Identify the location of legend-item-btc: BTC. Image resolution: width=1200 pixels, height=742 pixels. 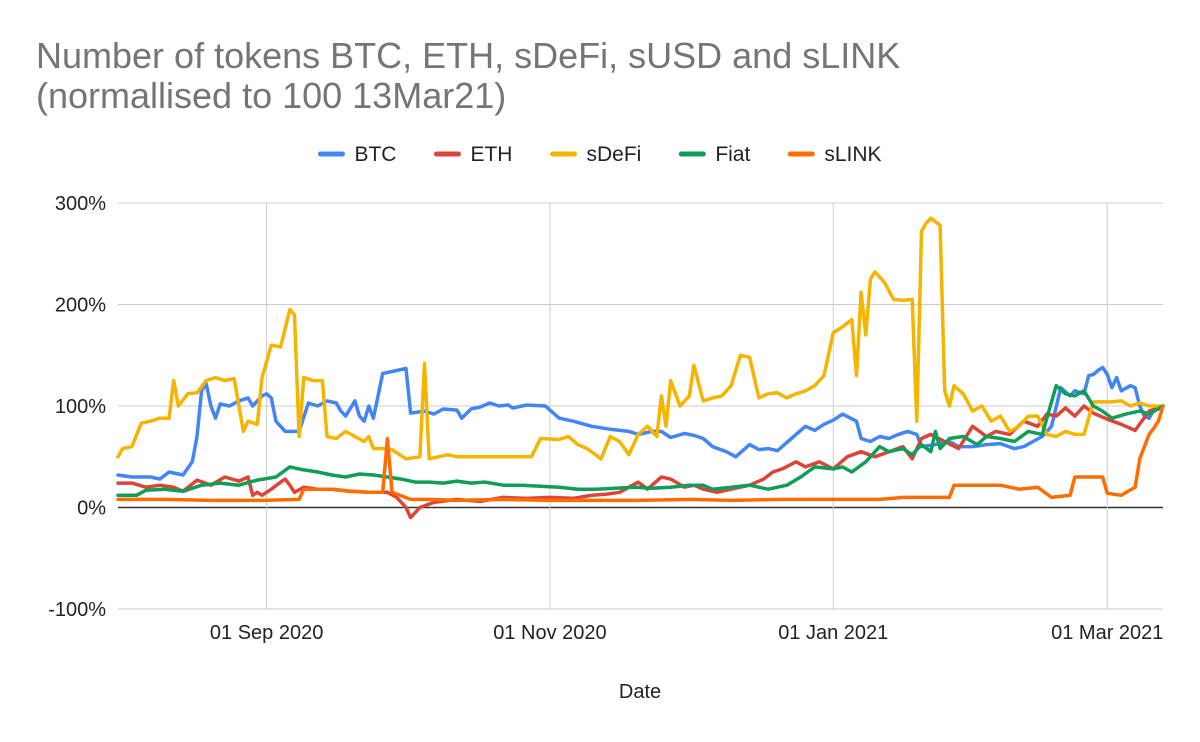
(356, 154).